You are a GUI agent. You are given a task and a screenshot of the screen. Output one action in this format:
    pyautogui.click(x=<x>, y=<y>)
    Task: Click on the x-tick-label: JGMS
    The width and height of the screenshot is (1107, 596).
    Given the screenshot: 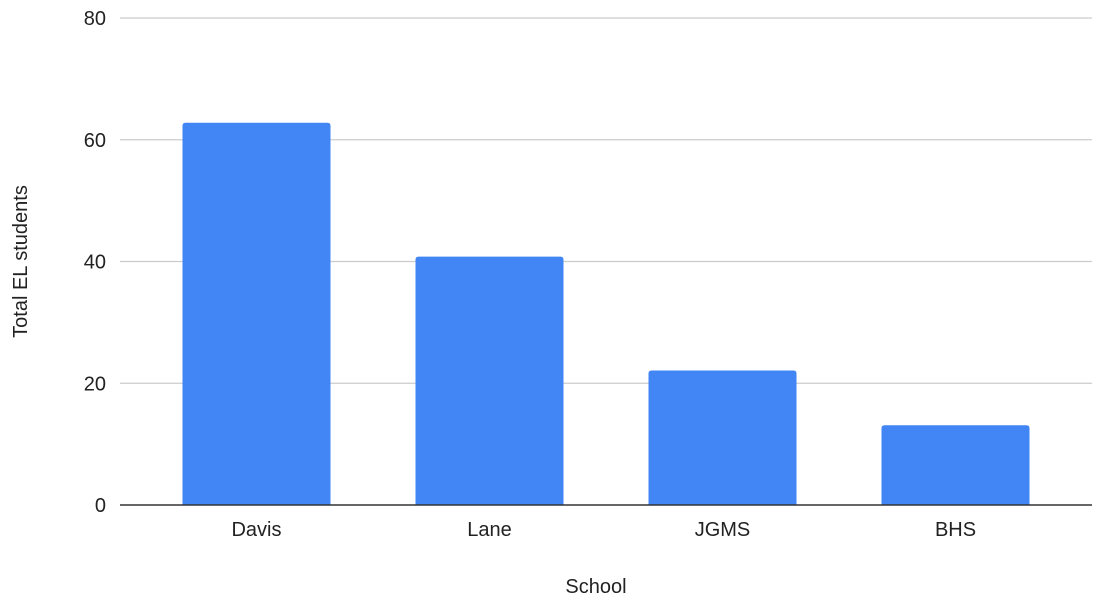 What is the action you would take?
    pyautogui.click(x=723, y=530)
    